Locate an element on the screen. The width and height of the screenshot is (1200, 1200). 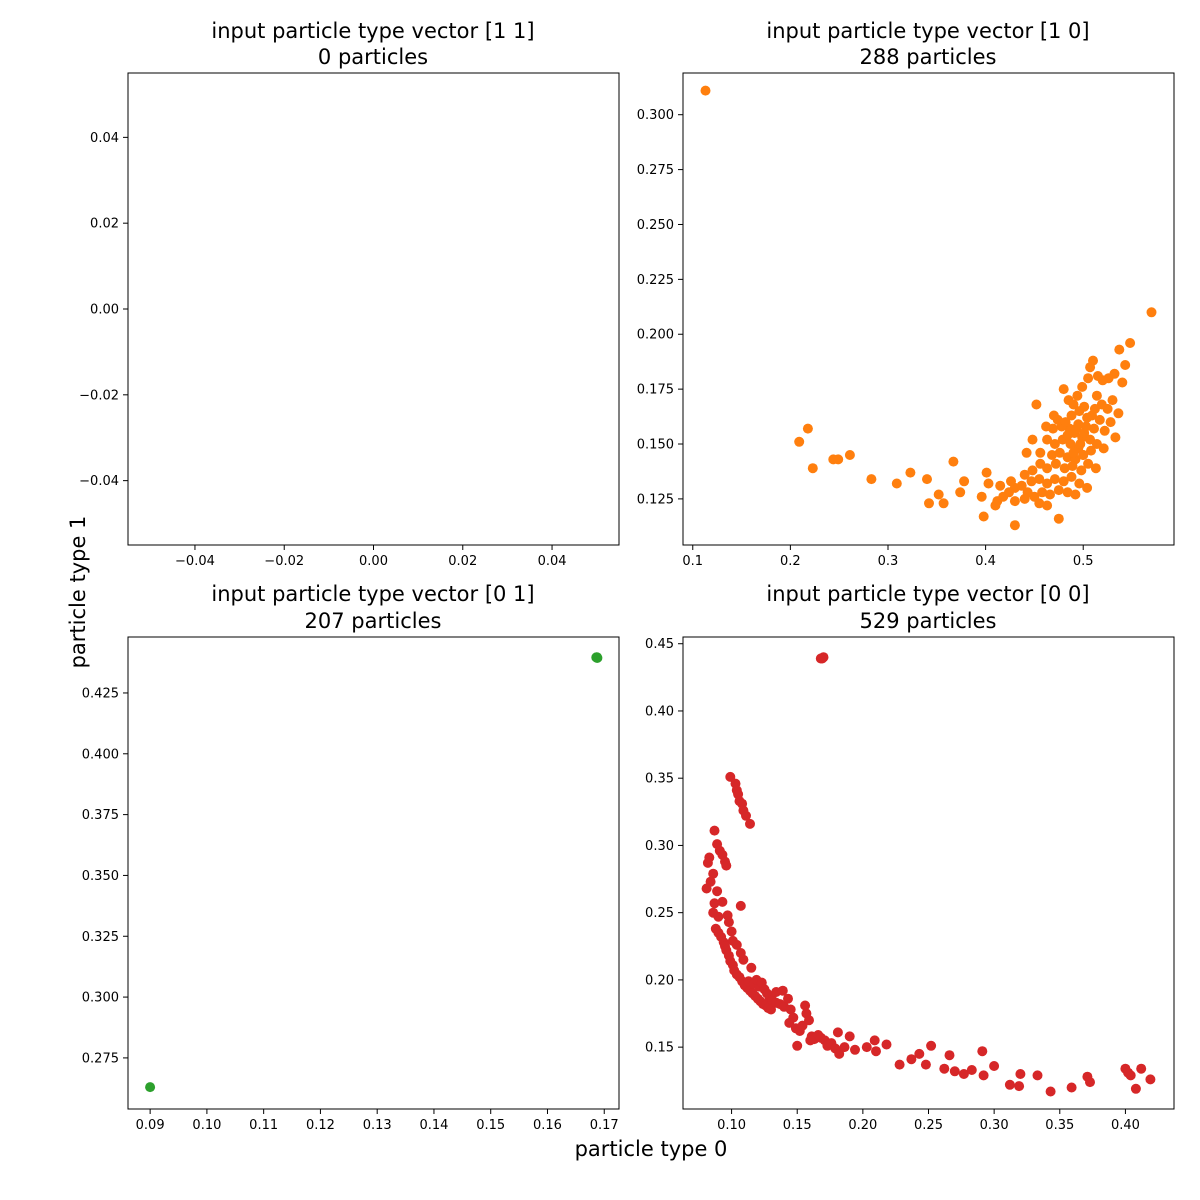
x-tick-label: 0.40 is located at coordinates (1125, 1125).